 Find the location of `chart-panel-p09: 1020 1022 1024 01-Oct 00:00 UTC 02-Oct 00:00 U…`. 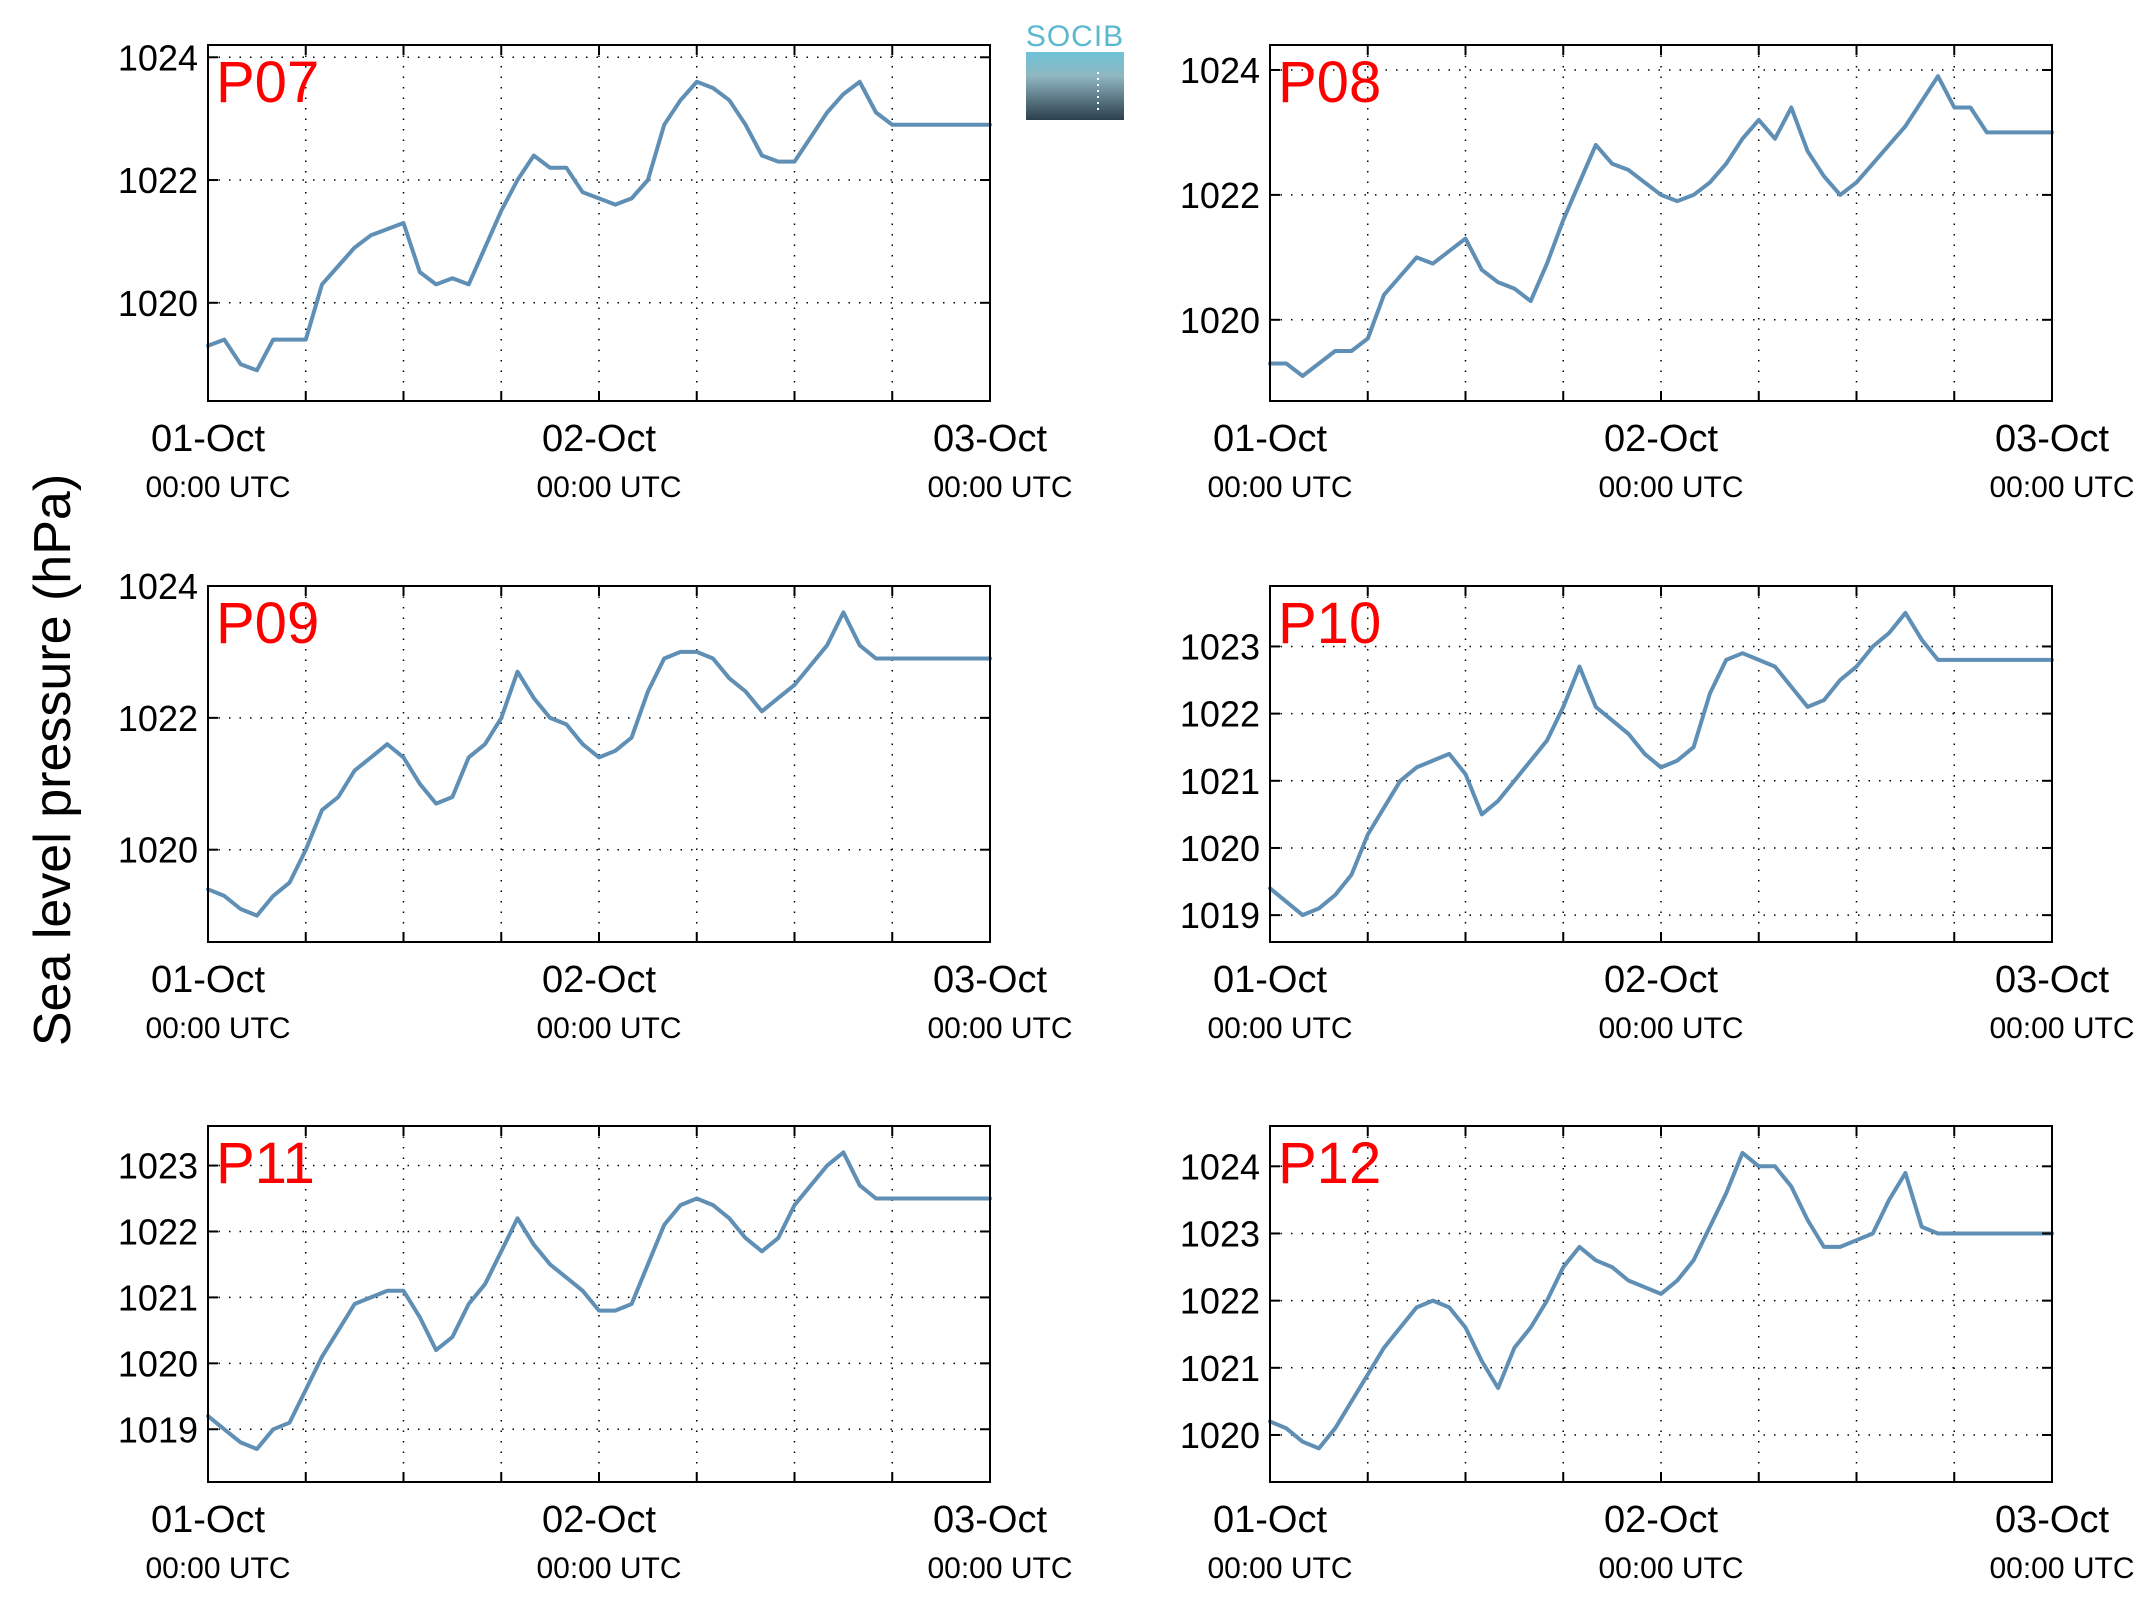

chart-panel-p09: 1020 1022 1024 01-Oct 00:00 UTC 02-Oct 00:00 U… is located at coordinates (595, 805).